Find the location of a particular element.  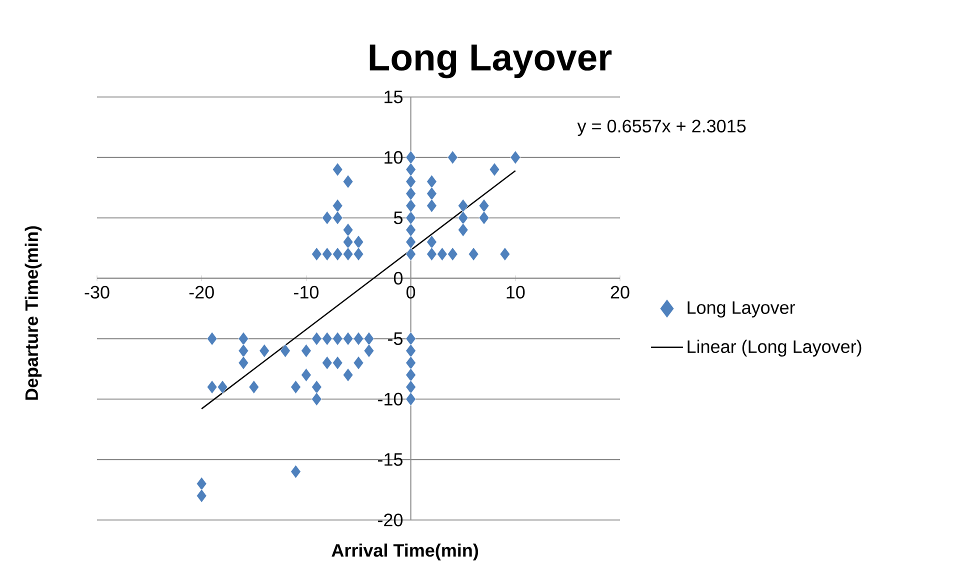

annotation: y = 0.6557x + 2.3015 is located at coordinates (661, 128).